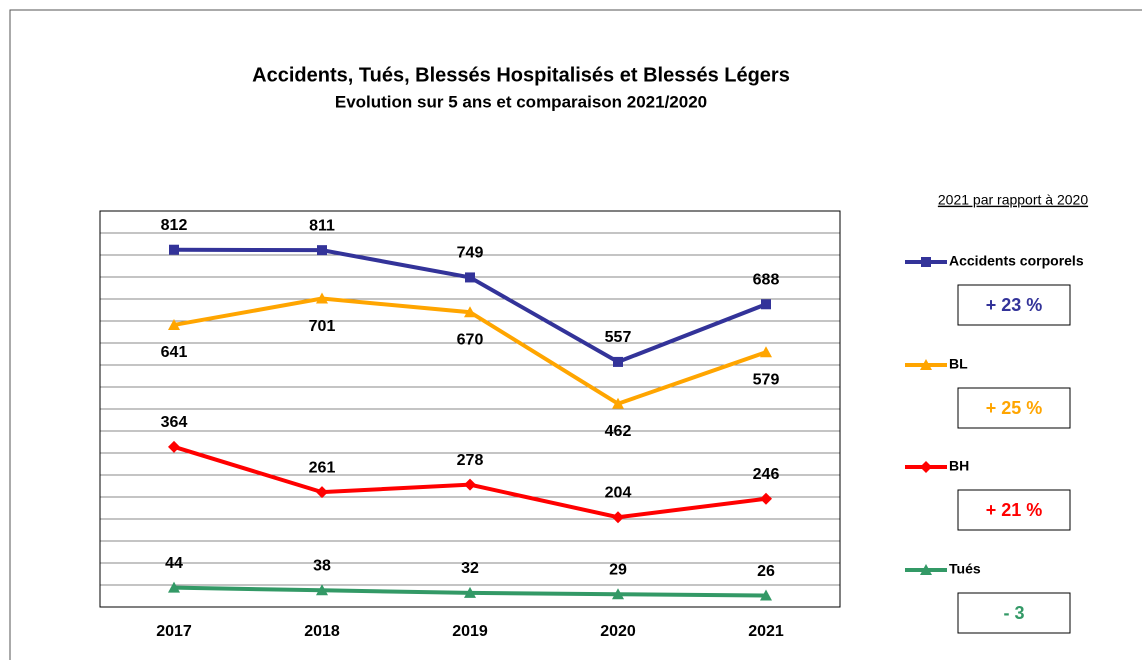  I want to click on data-label: 29, so click(618, 569).